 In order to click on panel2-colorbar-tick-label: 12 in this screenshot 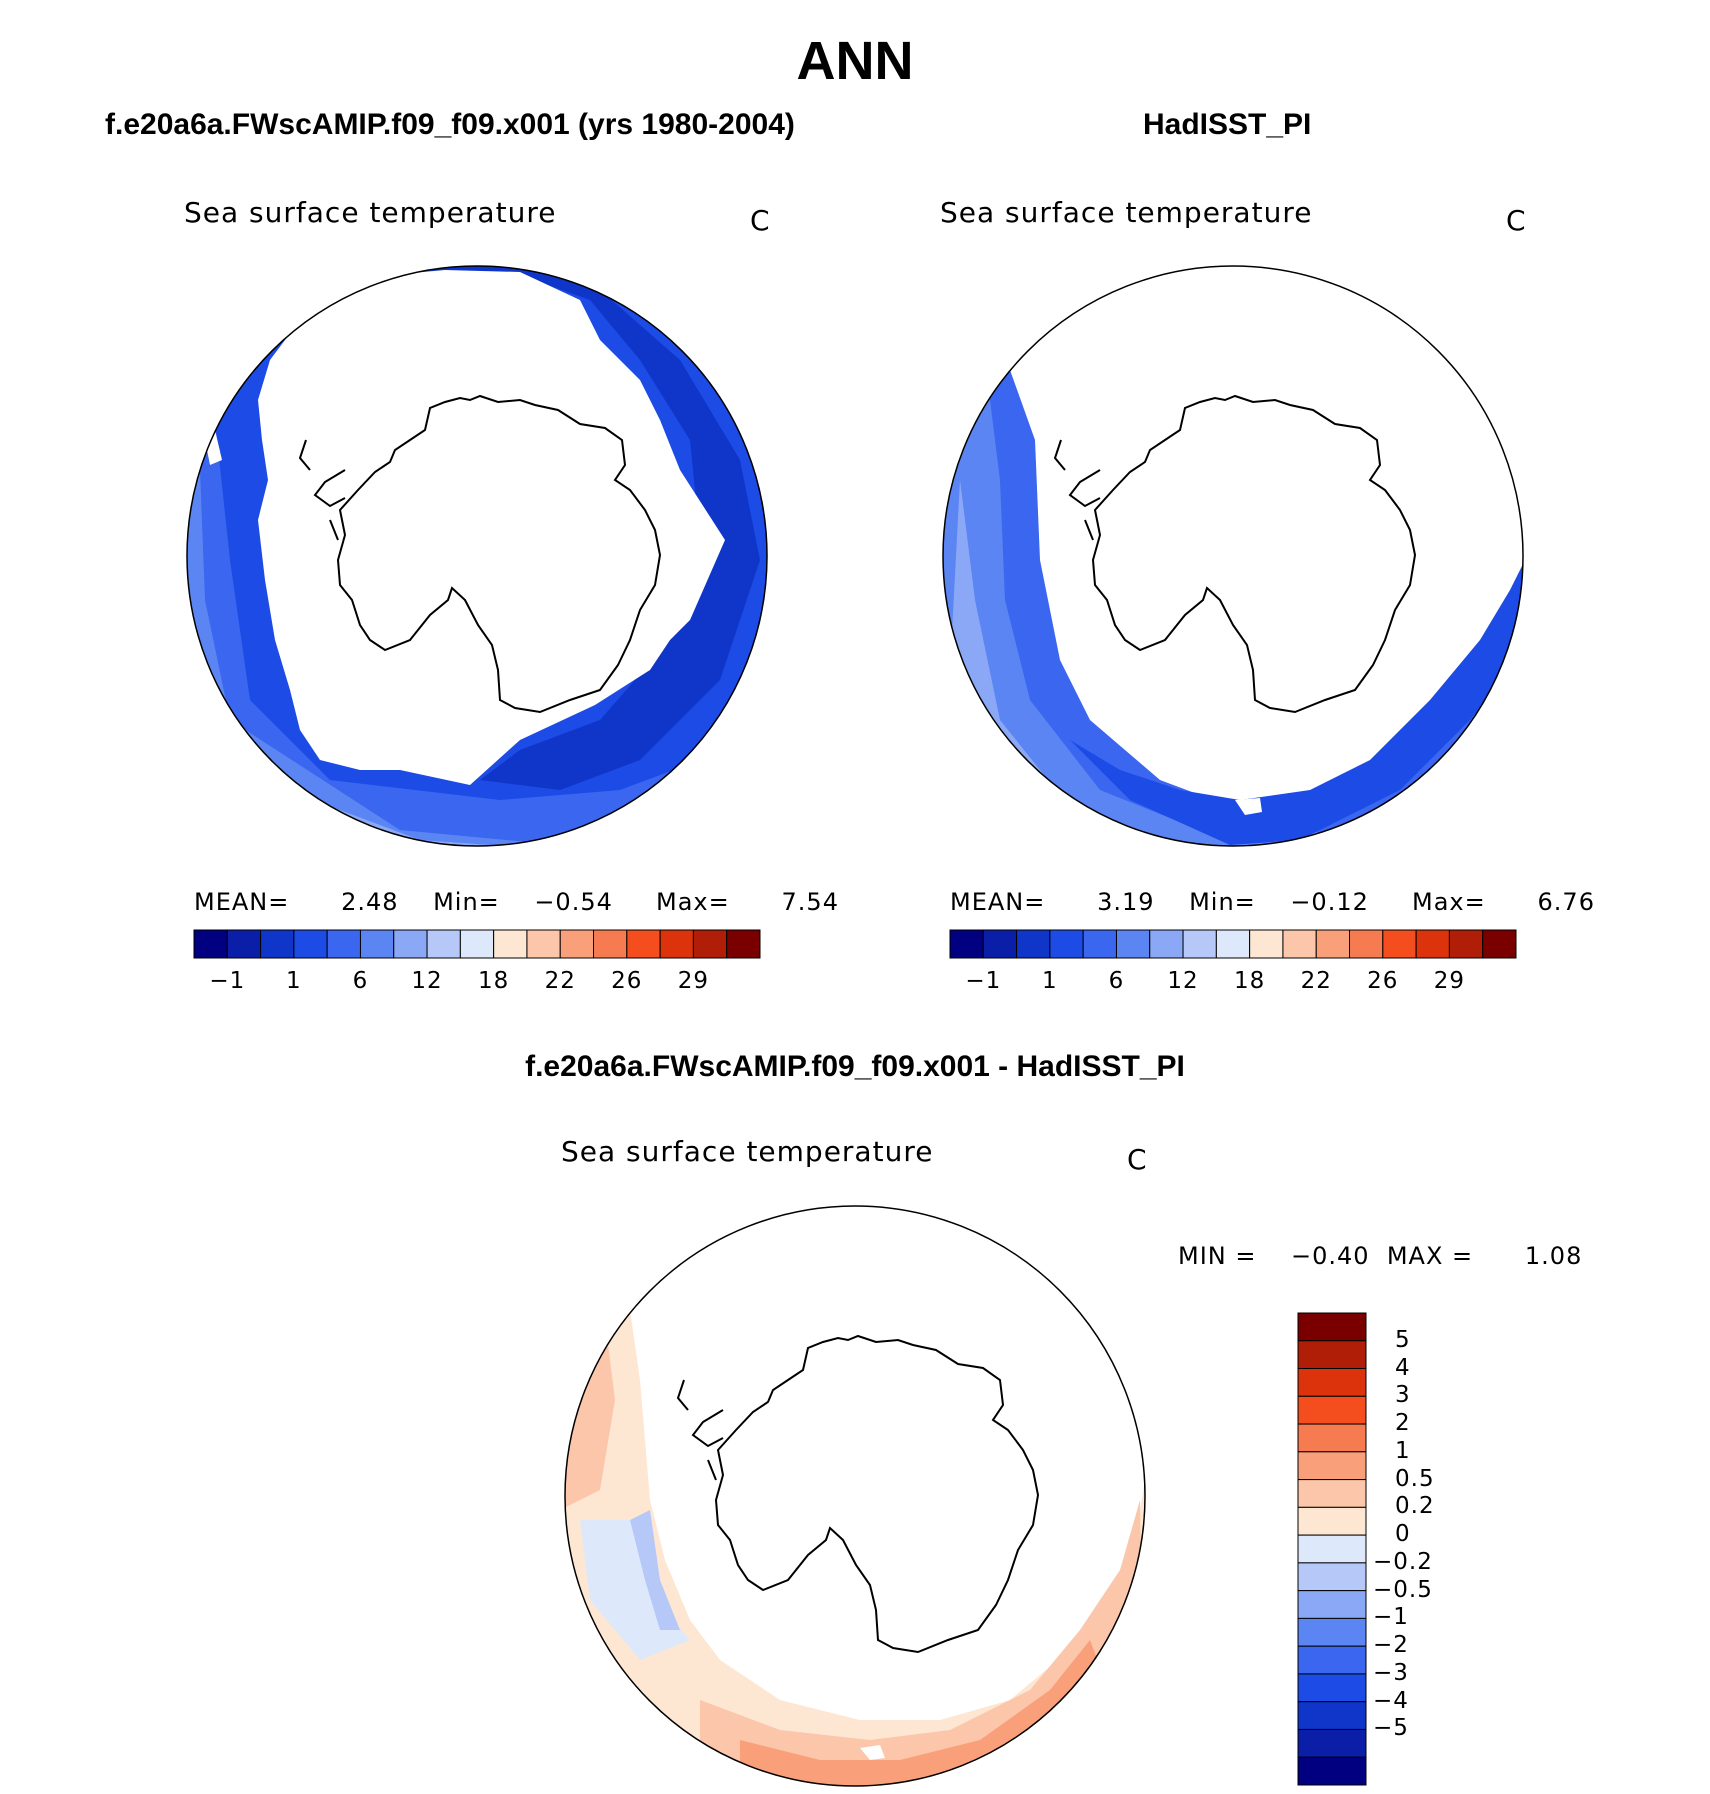, I will do `click(1183, 981)`.